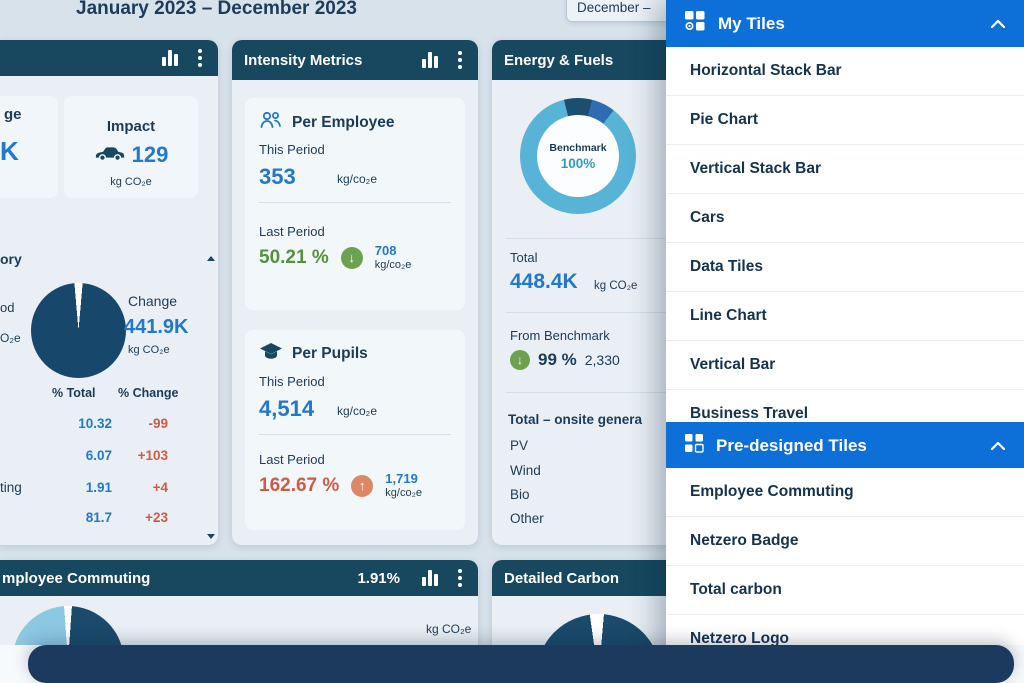  Describe the element at coordinates (29, 147) in the screenshot. I see `stat-left-box: ge K` at that location.